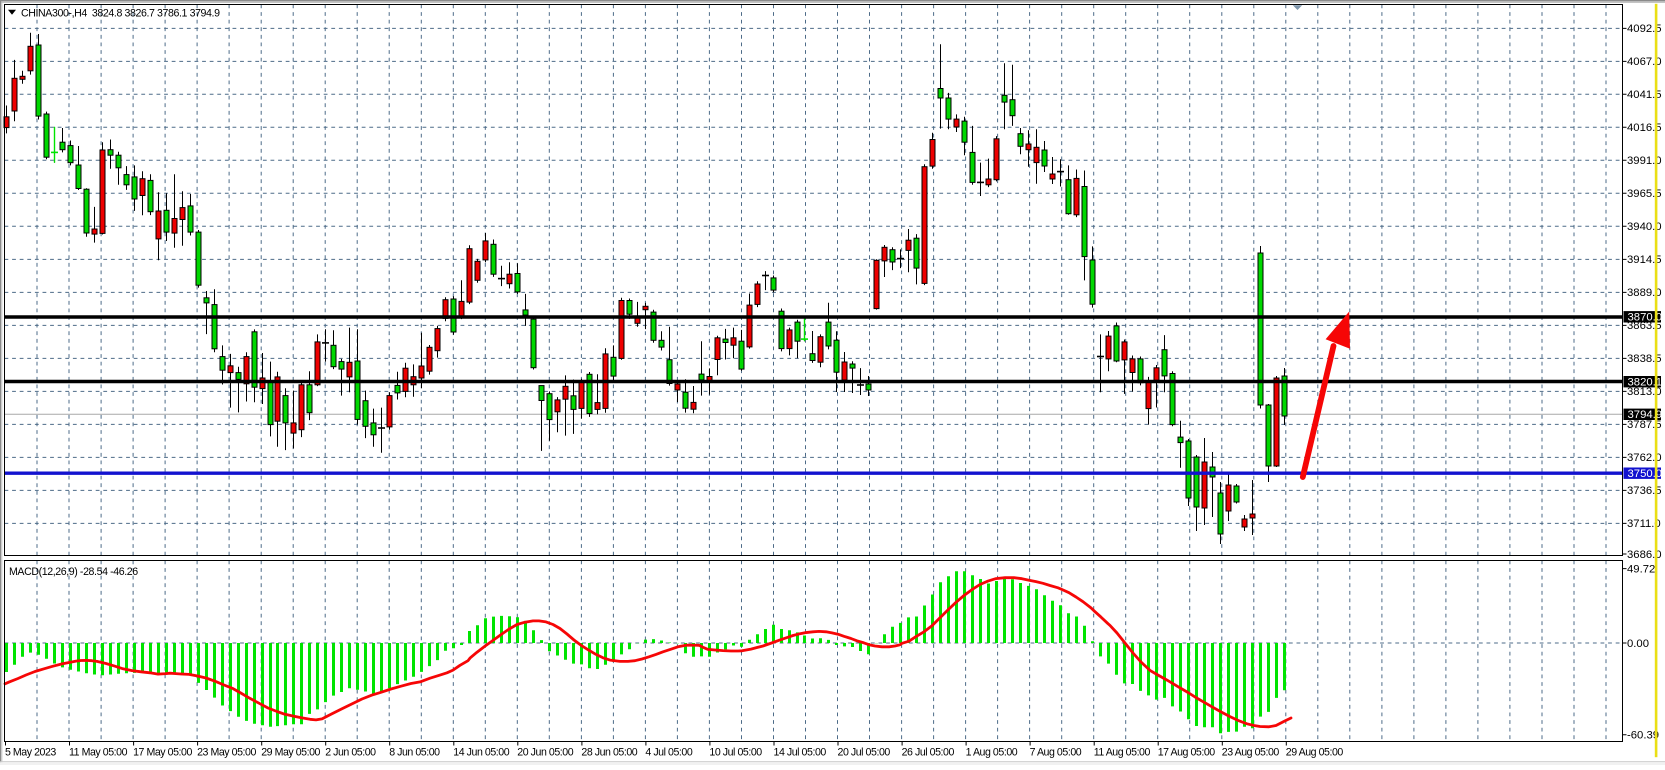 The width and height of the screenshot is (1665, 770). I want to click on svg-text: 26 Jul 05:00, so click(928, 753).